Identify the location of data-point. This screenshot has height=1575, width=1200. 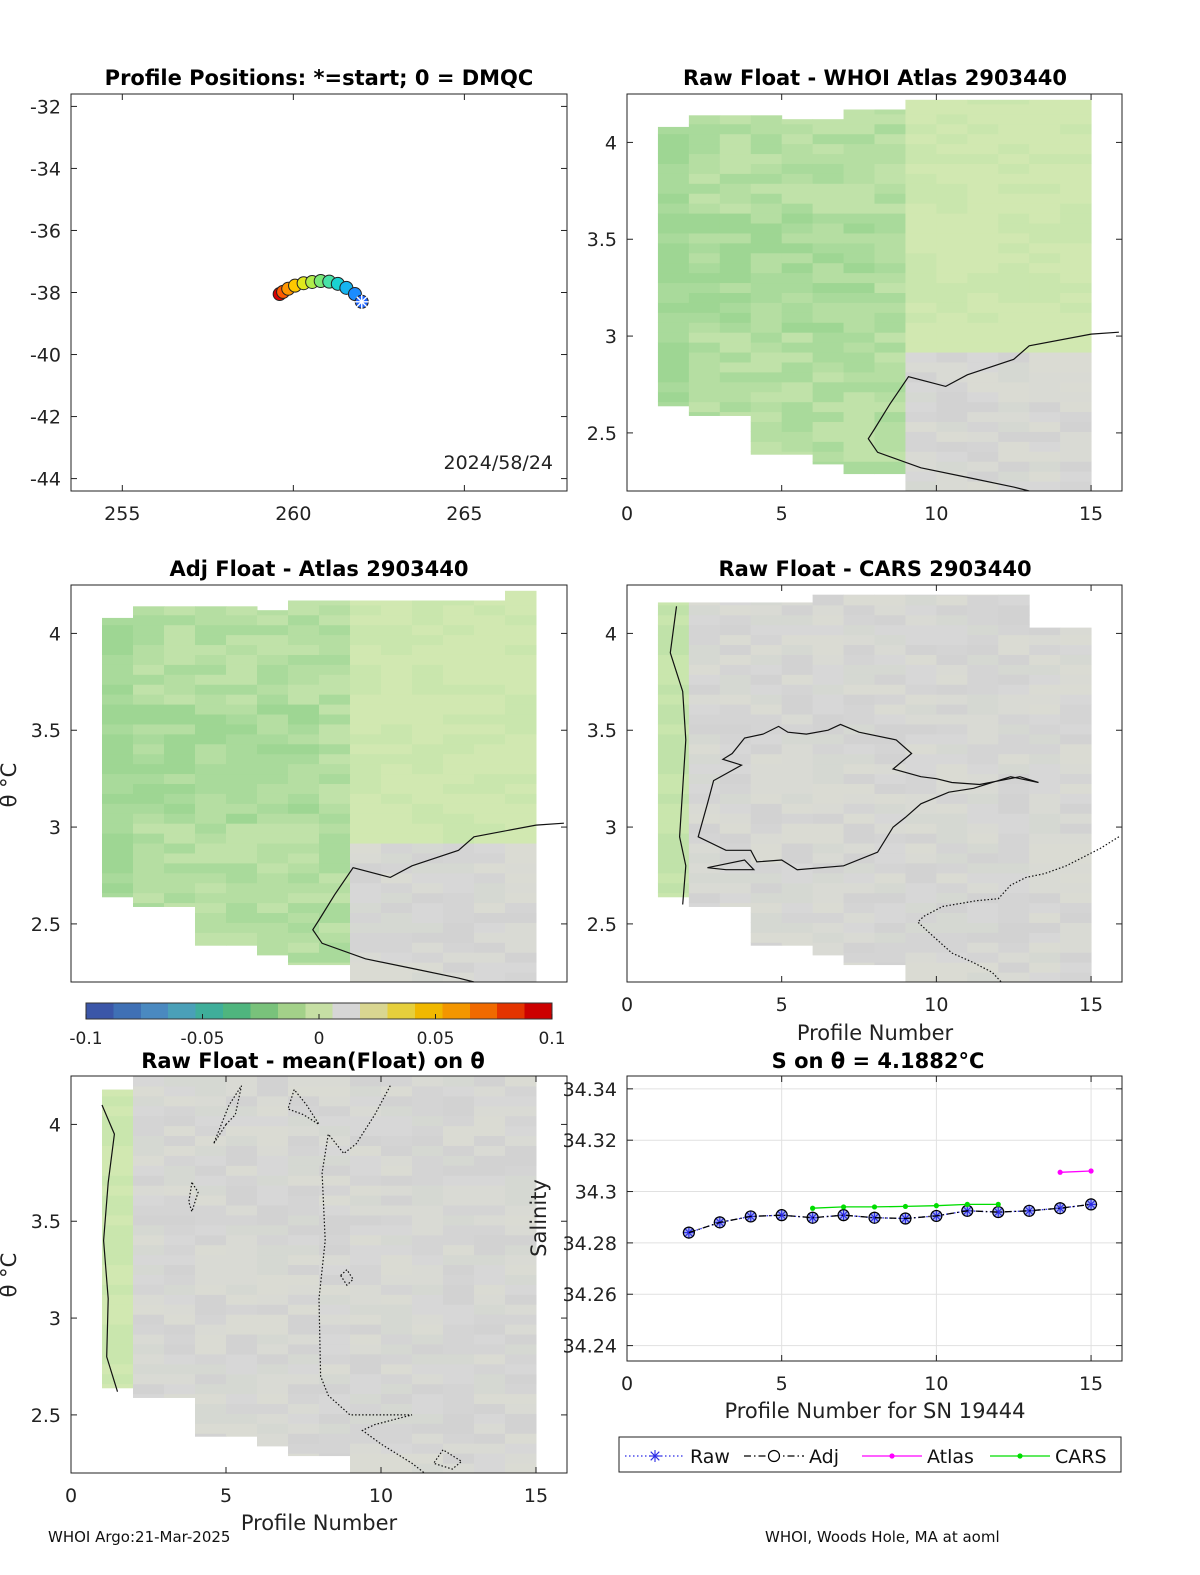
(750, 1216).